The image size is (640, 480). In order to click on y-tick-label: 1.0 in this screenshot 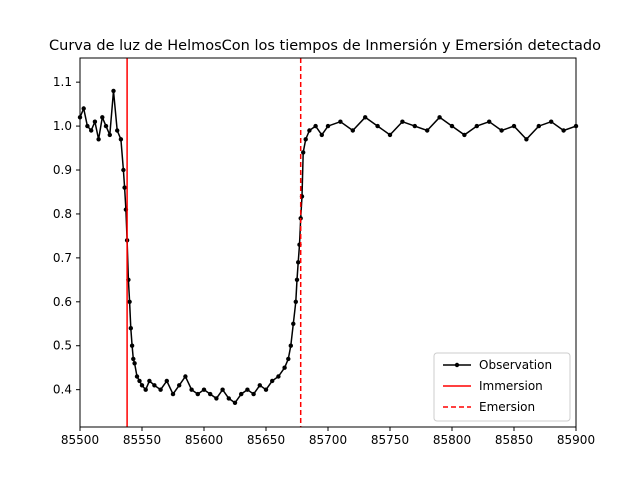, I will do `click(62, 126)`.